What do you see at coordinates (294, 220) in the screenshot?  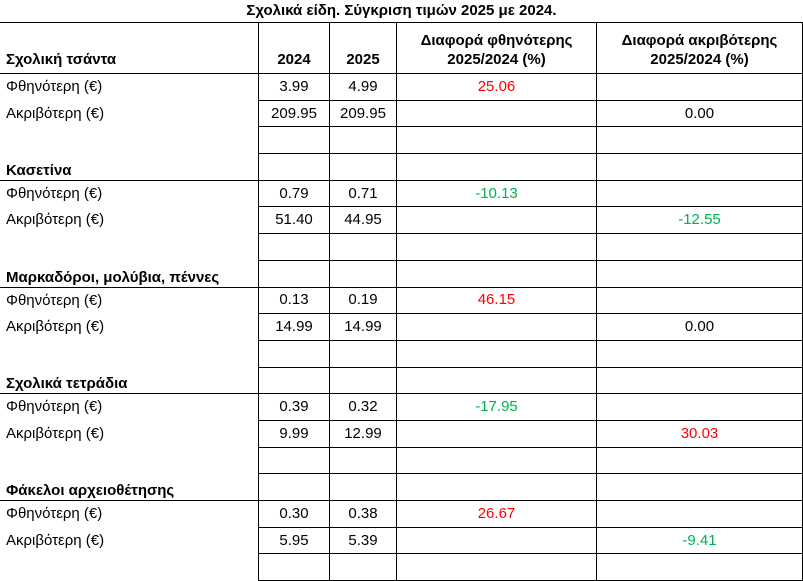 I see `value-2024: 51.40` at bounding box center [294, 220].